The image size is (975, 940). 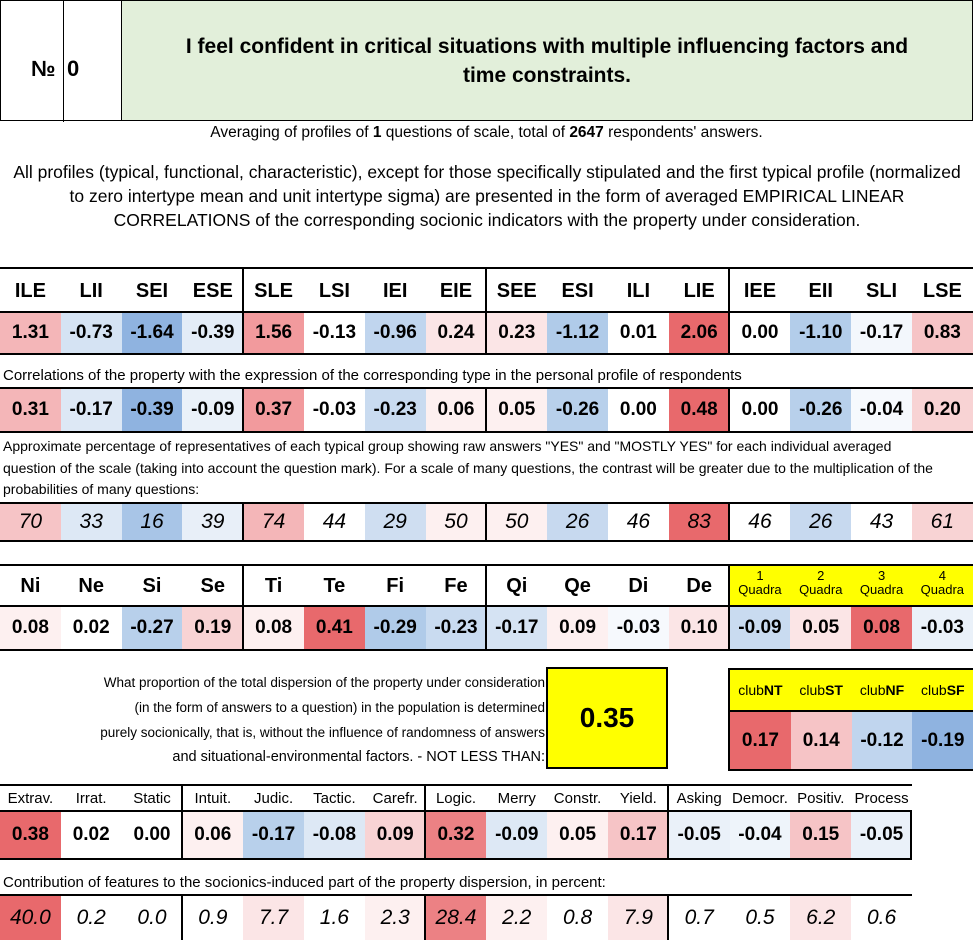 What do you see at coordinates (699, 410) in the screenshot?
I see `type-corr-value: 0.48` at bounding box center [699, 410].